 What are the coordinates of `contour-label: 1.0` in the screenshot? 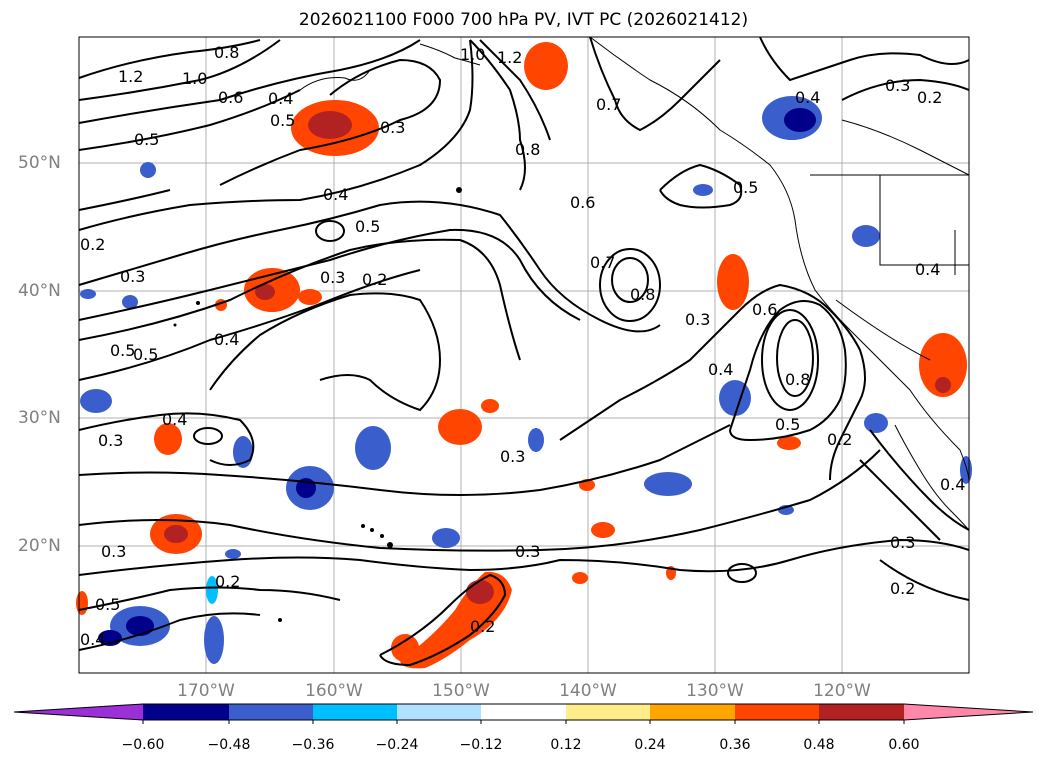 It's located at (194, 78).